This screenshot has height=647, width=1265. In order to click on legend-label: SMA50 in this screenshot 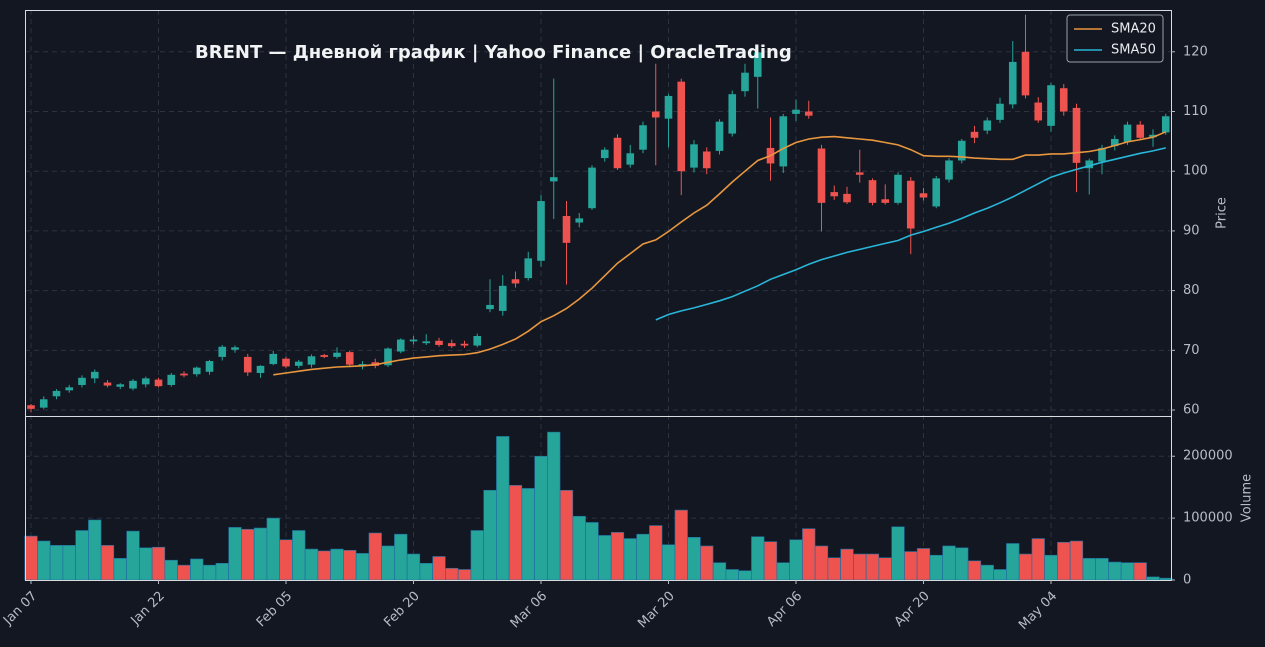, I will do `click(1133, 50)`.